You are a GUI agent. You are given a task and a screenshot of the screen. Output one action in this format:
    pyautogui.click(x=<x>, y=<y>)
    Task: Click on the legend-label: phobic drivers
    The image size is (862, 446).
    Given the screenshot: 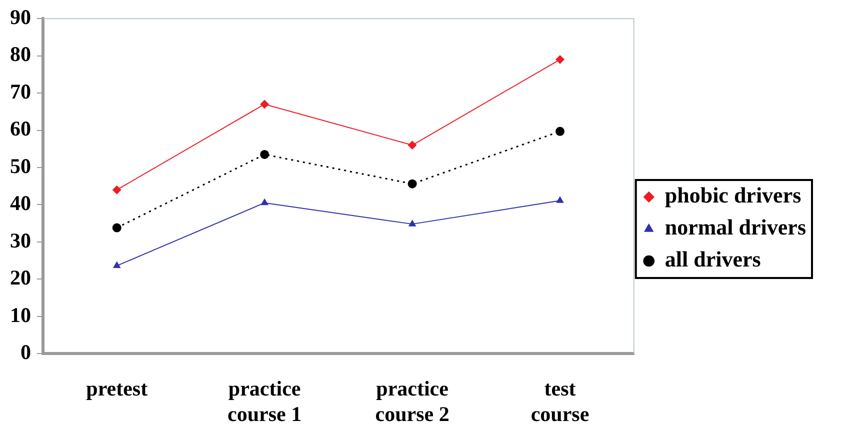 What is the action you would take?
    pyautogui.click(x=733, y=195)
    